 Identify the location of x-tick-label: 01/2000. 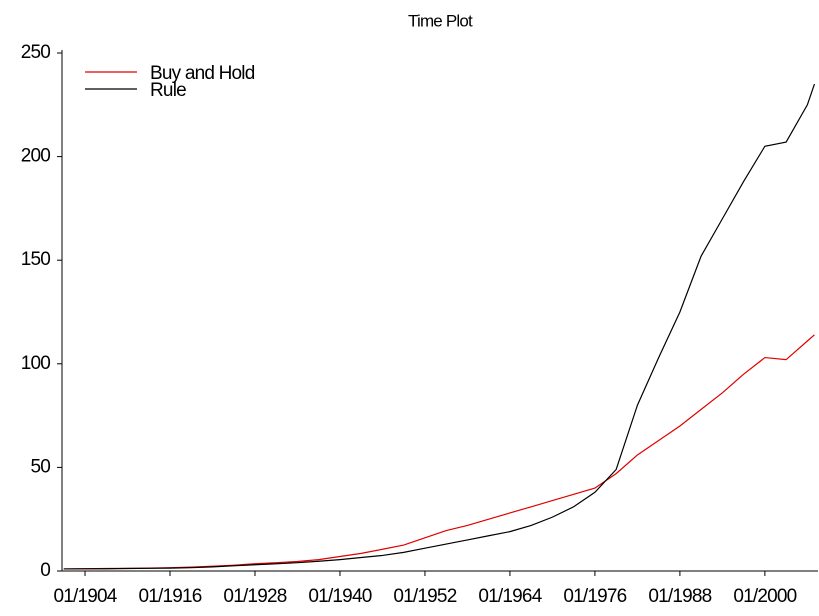
(764, 596).